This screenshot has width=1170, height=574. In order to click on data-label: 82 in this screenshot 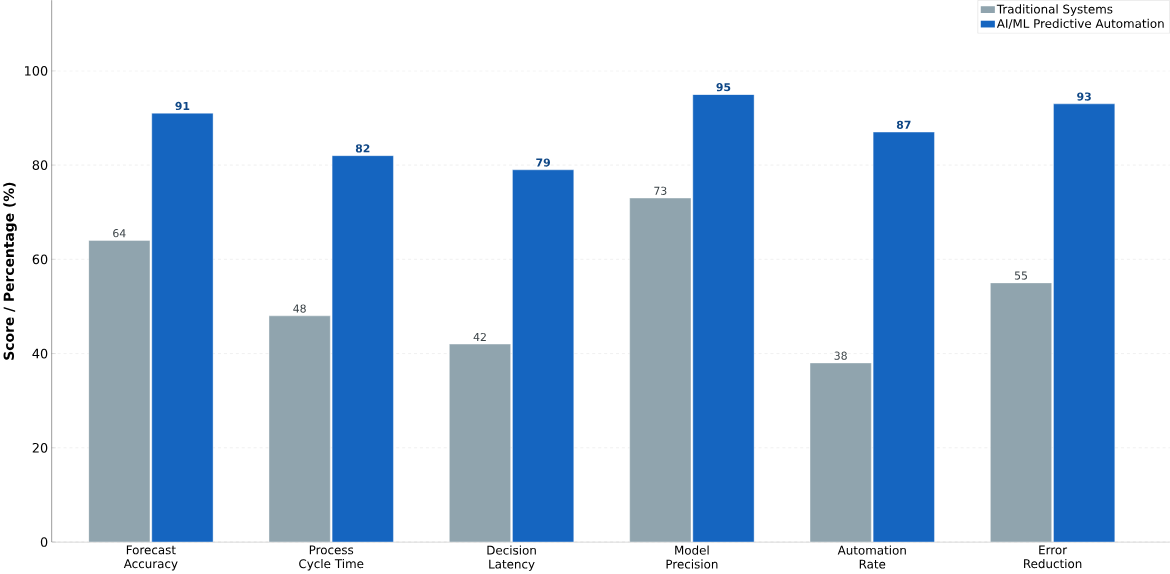, I will do `click(362, 148)`.